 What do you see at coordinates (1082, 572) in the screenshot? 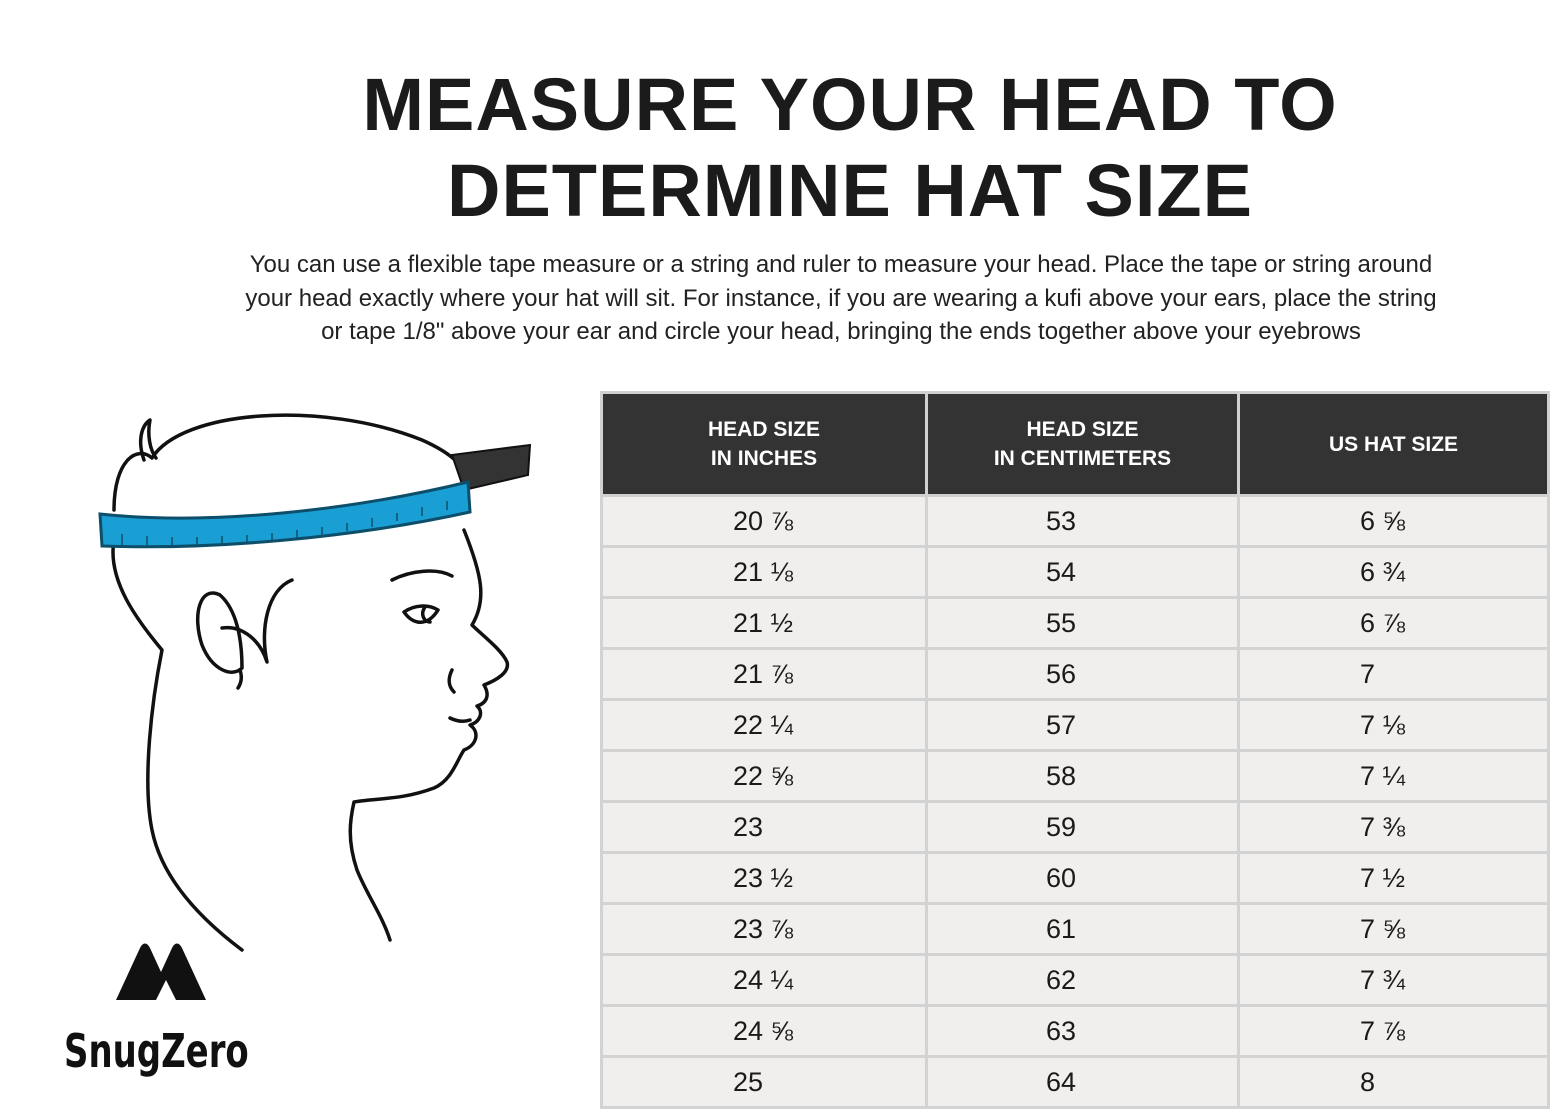
I see `cell-centimeters: 54` at bounding box center [1082, 572].